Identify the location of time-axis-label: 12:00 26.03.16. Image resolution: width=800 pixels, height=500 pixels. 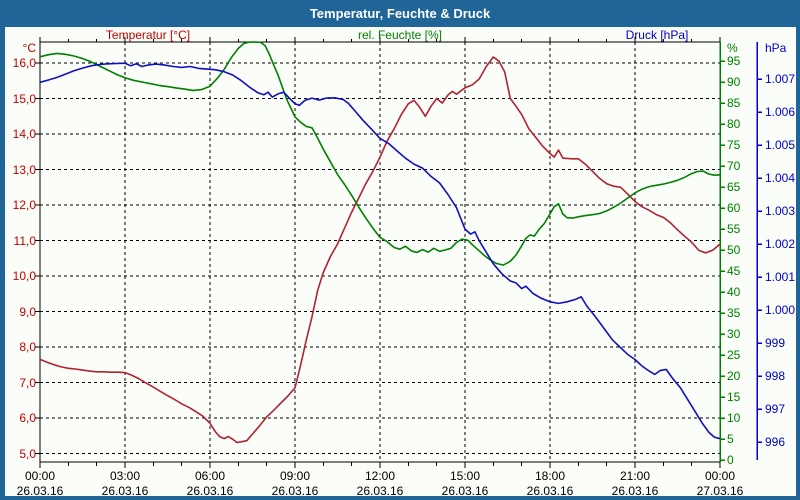
(380, 484).